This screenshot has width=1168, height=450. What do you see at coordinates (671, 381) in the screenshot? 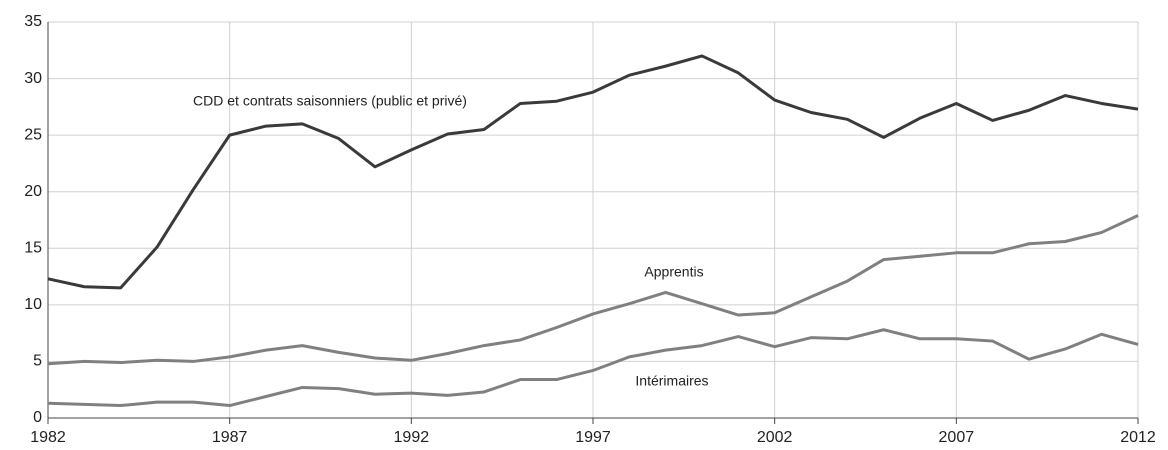
I see `series-label: Intérimaires` at bounding box center [671, 381].